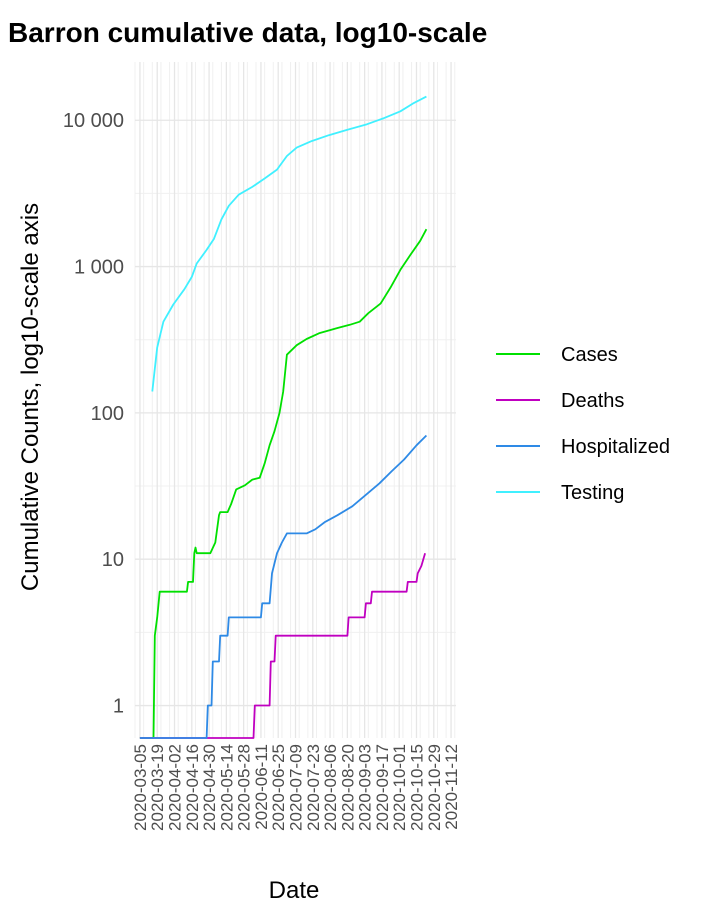 The height and width of the screenshot is (921, 720). I want to click on y-tick-label: 10 000, so click(93, 121).